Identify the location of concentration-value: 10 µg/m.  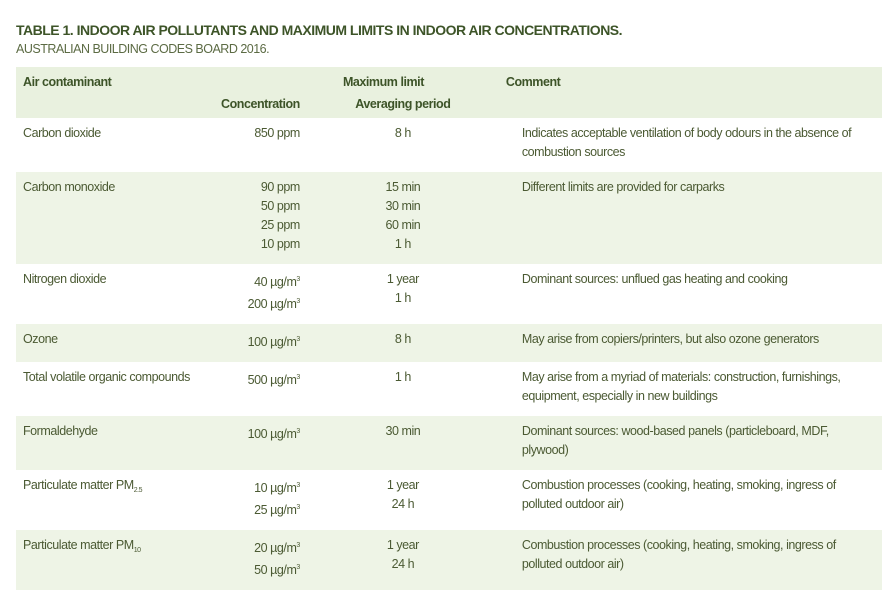
(275, 488).